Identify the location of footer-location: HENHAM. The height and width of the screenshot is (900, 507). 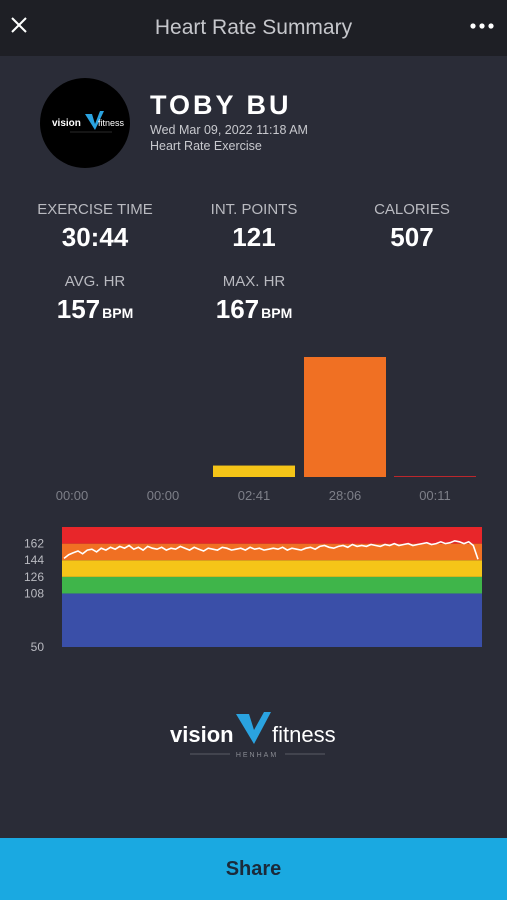
(257, 755).